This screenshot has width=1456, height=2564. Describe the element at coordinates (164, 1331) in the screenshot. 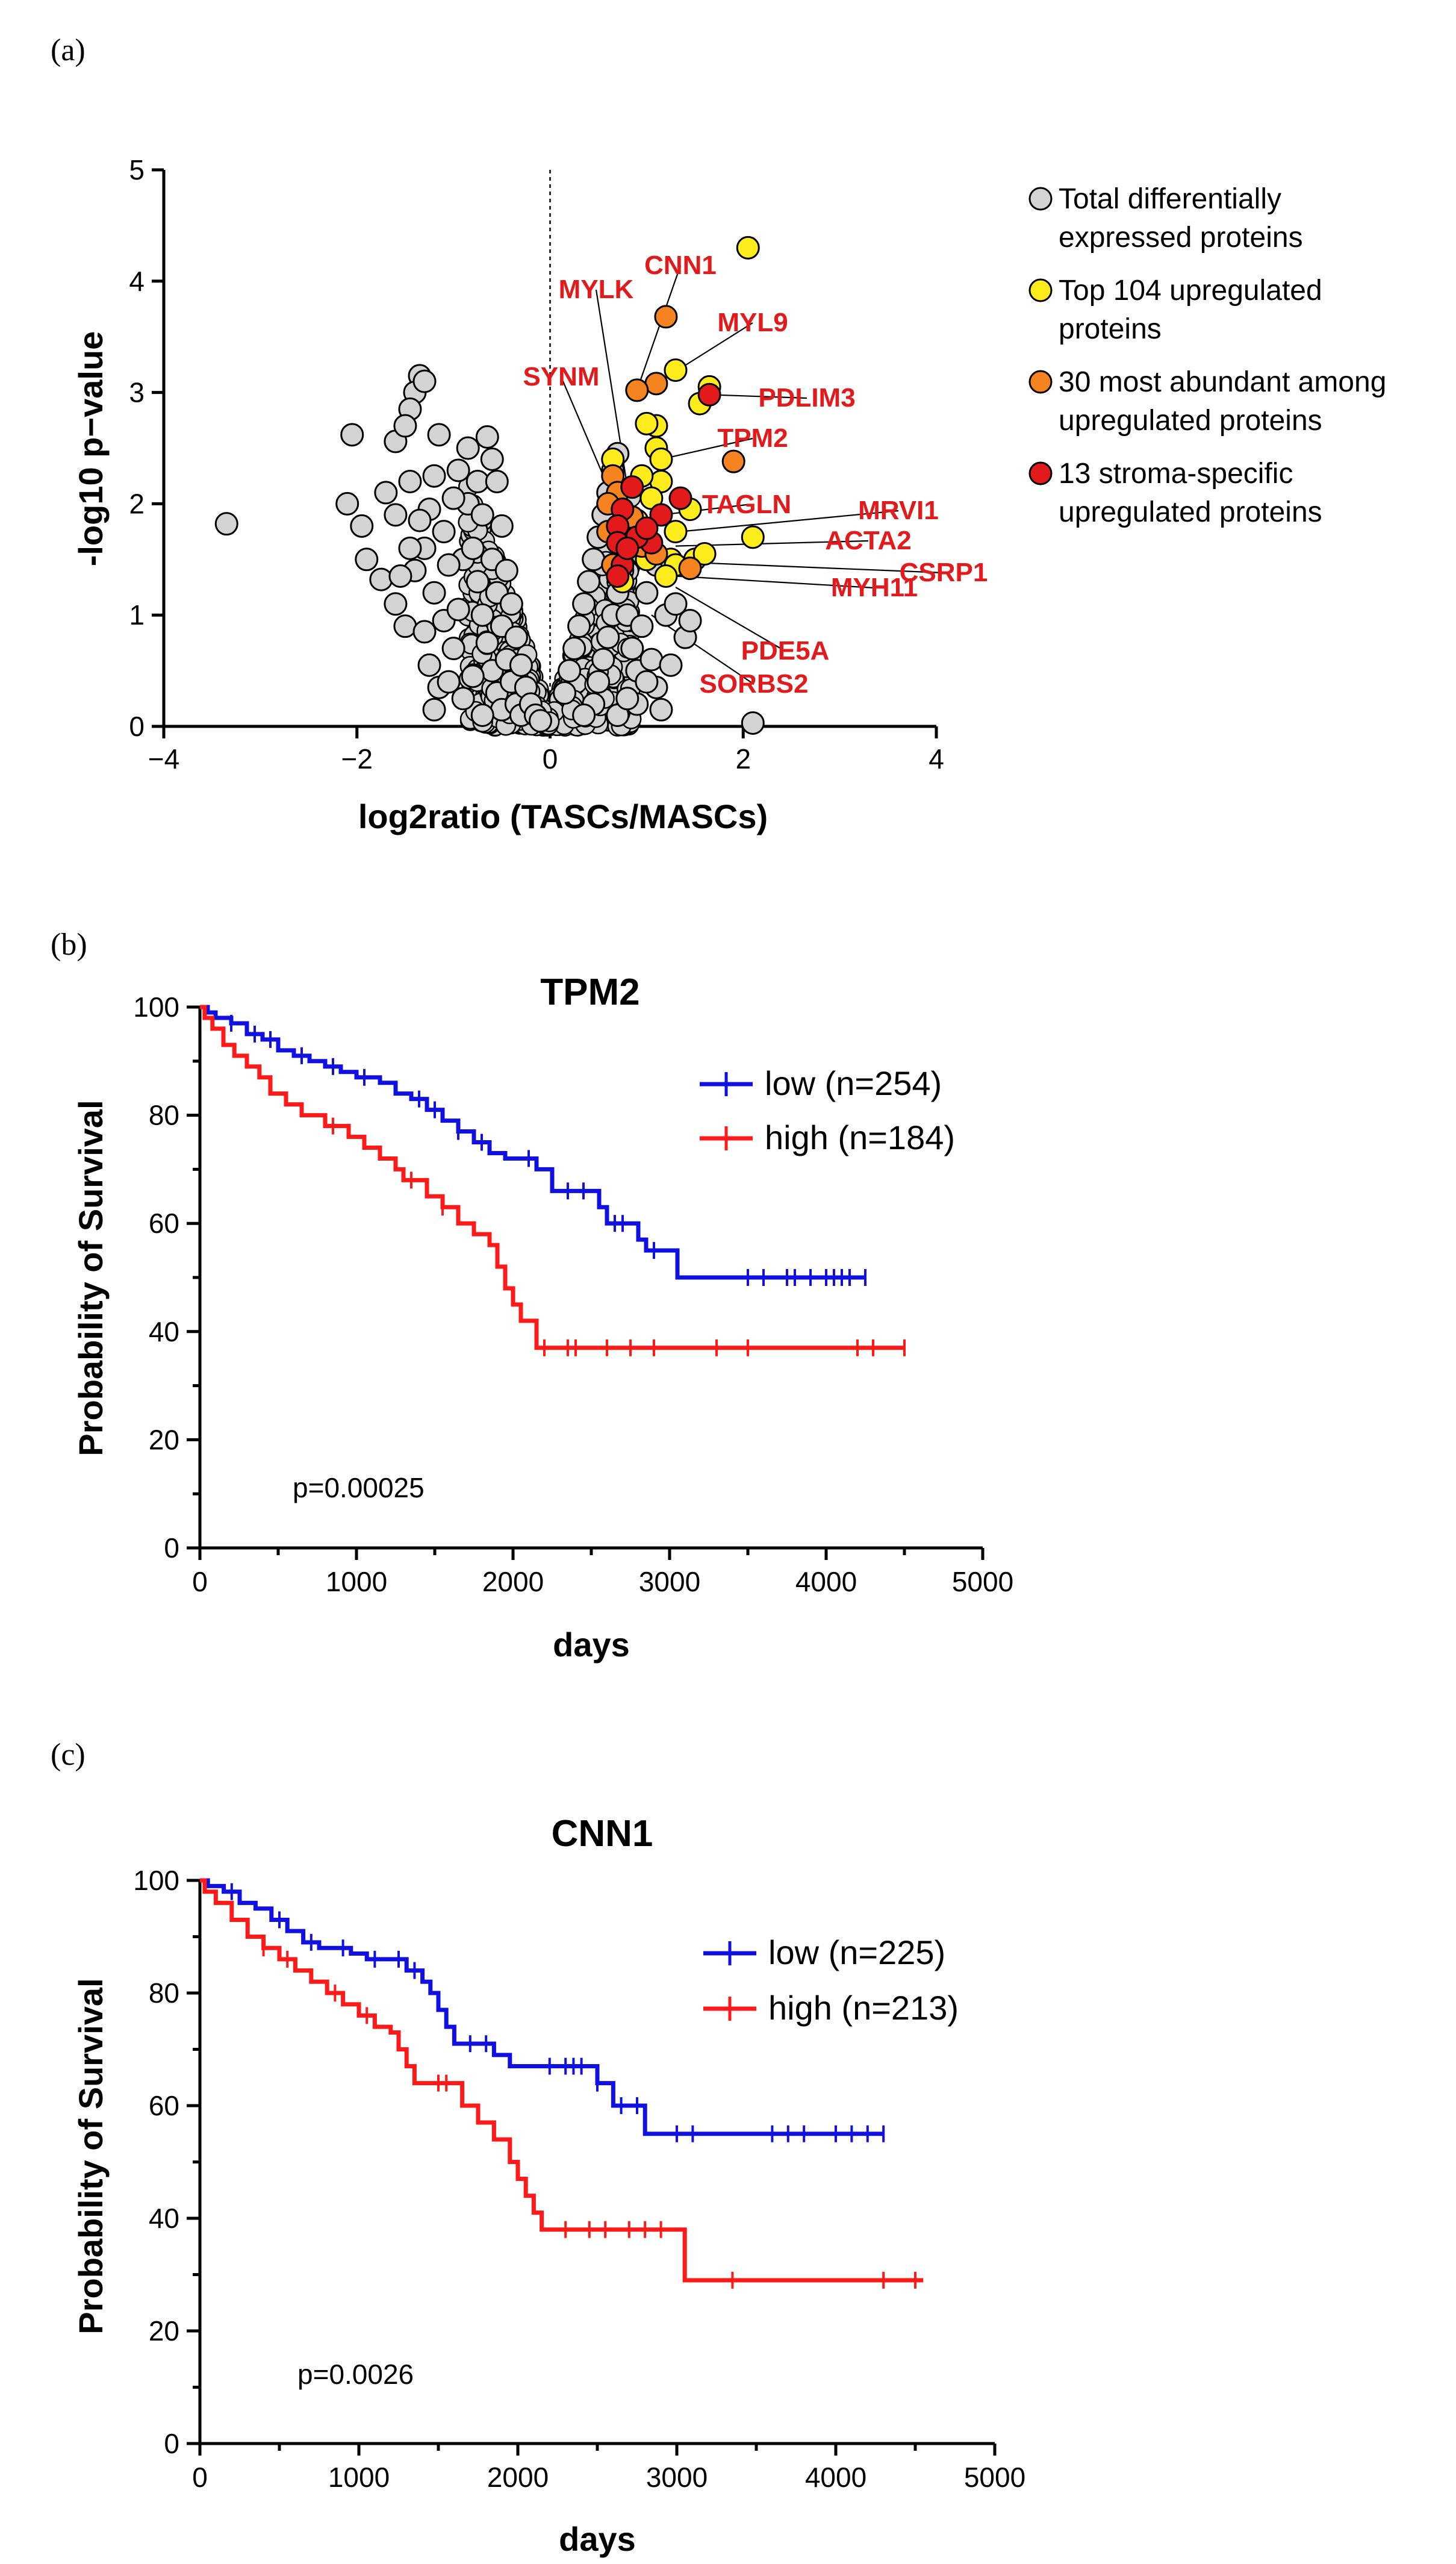

I see `y-tick-label: 40` at that location.